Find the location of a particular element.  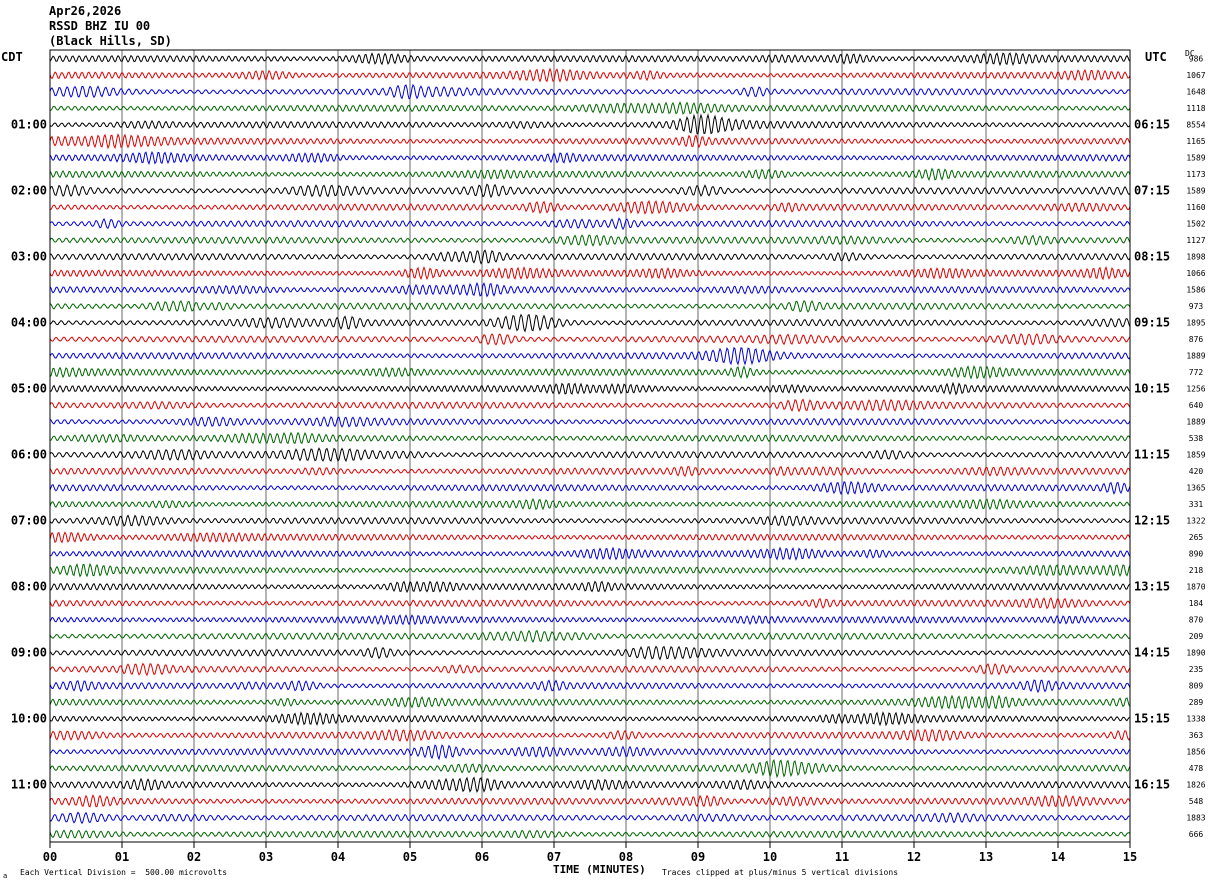

dc-offset-label: 8554 is located at coordinates (1195, 124).